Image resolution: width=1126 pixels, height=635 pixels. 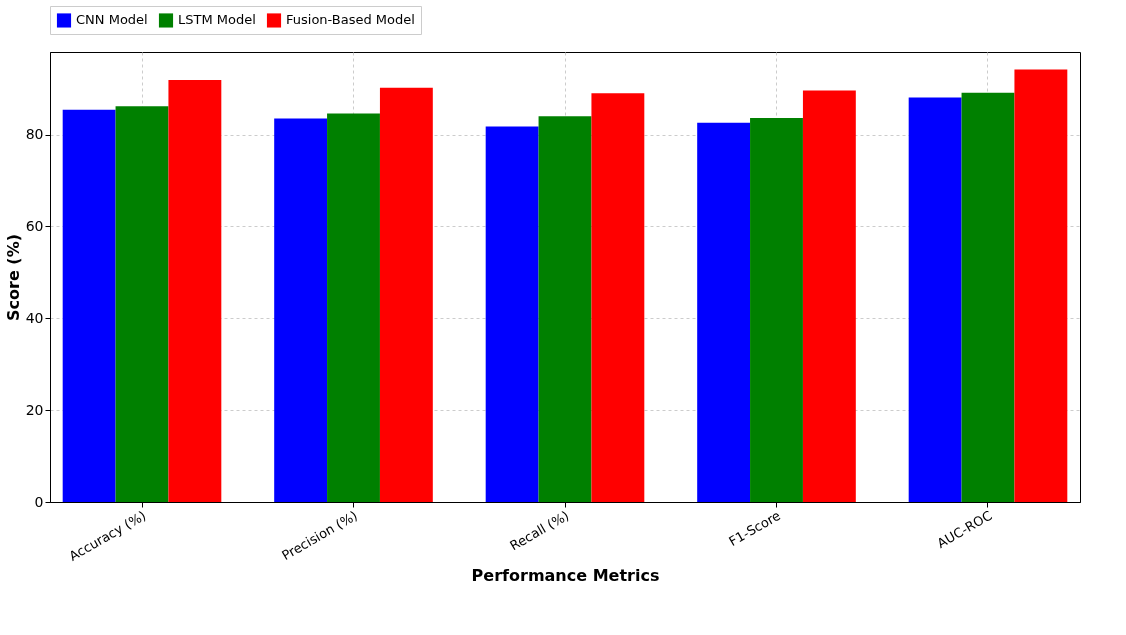 What do you see at coordinates (34, 317) in the screenshot?
I see `y-tick-label: 40` at bounding box center [34, 317].